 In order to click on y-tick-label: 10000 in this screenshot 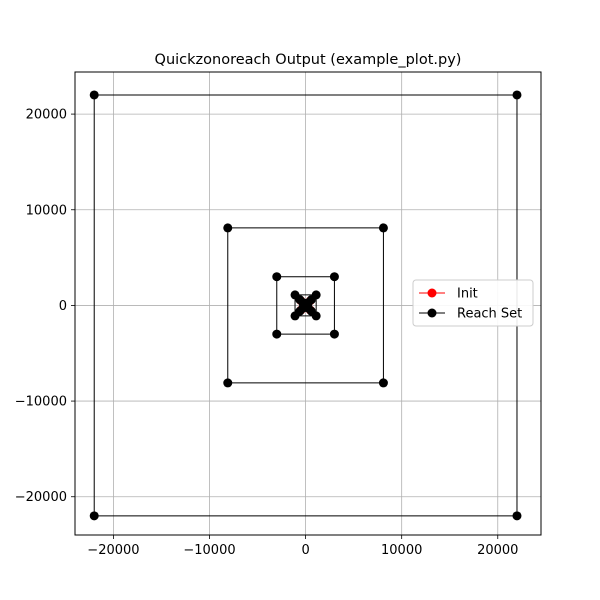, I will do `click(46, 210)`.